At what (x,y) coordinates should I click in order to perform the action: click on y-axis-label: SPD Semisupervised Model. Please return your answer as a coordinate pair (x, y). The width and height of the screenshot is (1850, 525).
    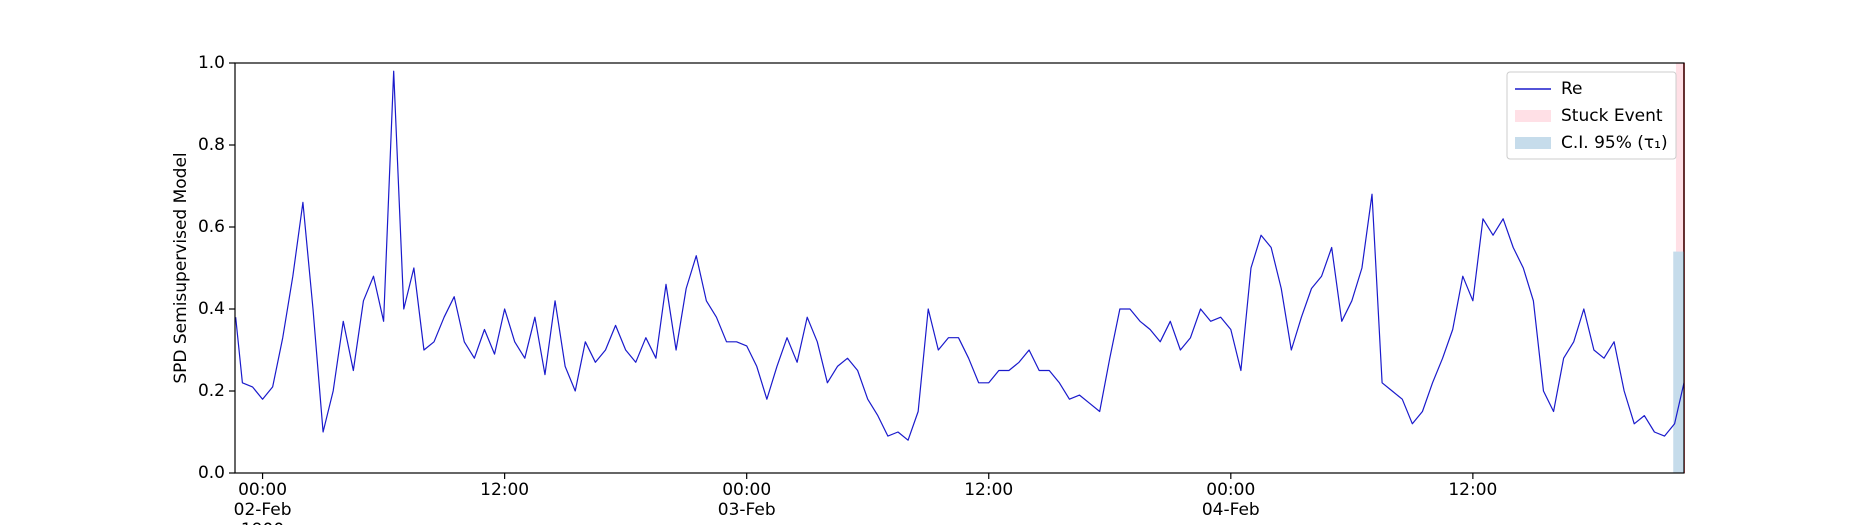
    Looking at the image, I should click on (181, 267).